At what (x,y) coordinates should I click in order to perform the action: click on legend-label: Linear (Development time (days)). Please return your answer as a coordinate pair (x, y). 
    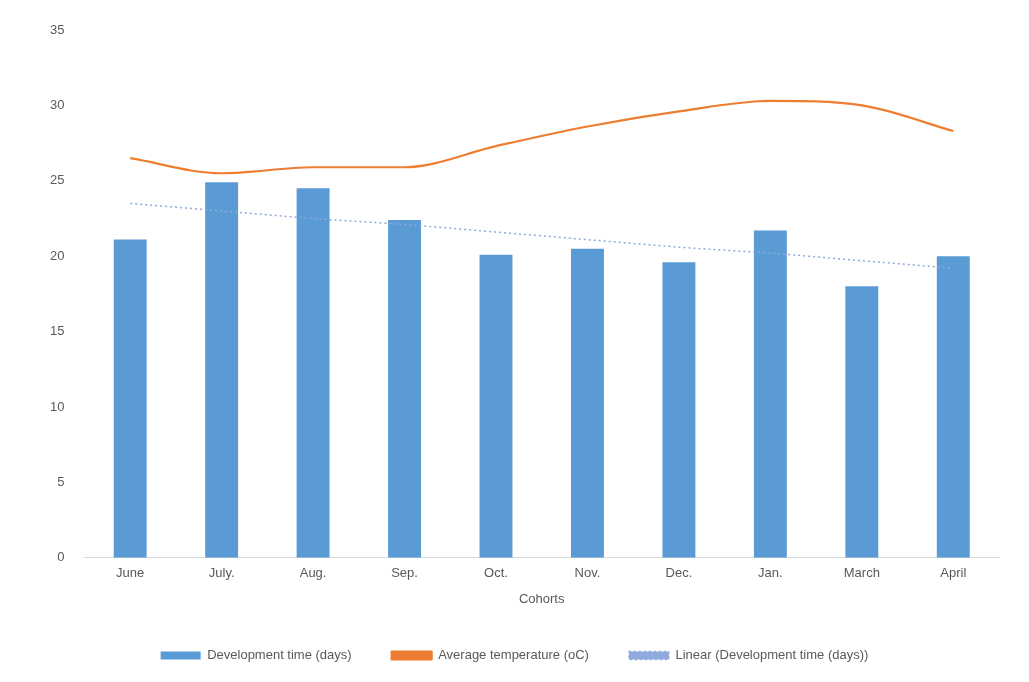
    Looking at the image, I should click on (772, 655).